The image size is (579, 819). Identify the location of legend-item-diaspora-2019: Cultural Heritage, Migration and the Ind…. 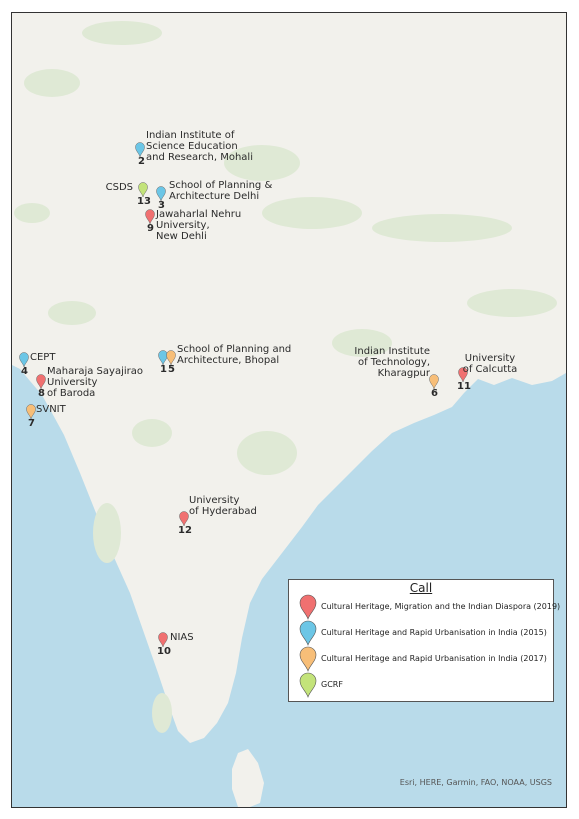
(429, 607).